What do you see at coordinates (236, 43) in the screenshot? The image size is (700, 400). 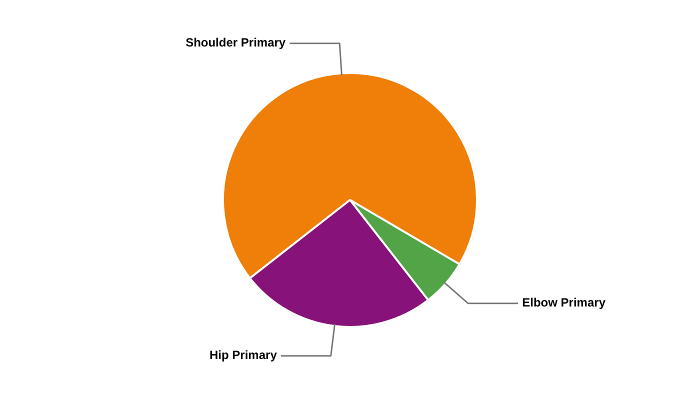 I see `slice-label: Shoulder Primary` at bounding box center [236, 43].